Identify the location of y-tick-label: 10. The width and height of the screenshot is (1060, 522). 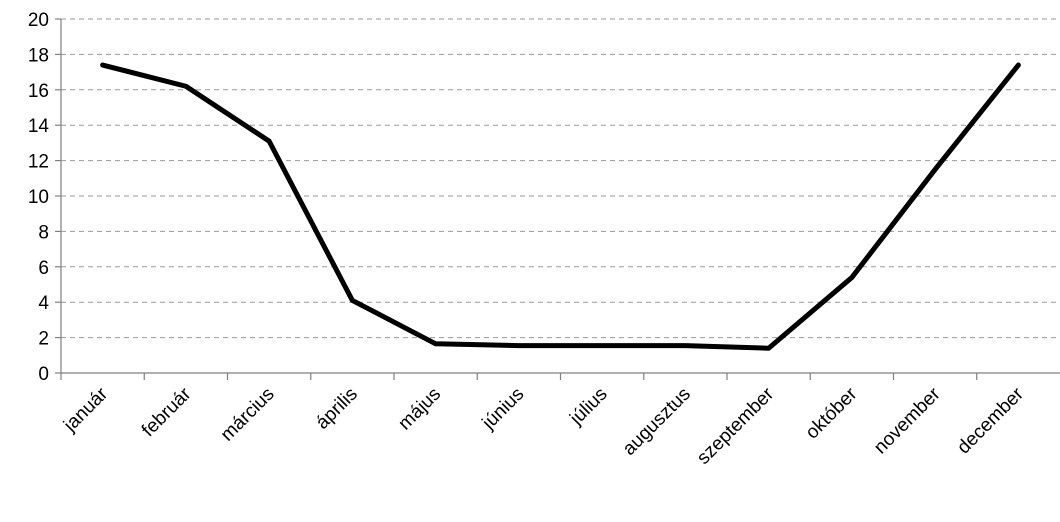
(38, 197).